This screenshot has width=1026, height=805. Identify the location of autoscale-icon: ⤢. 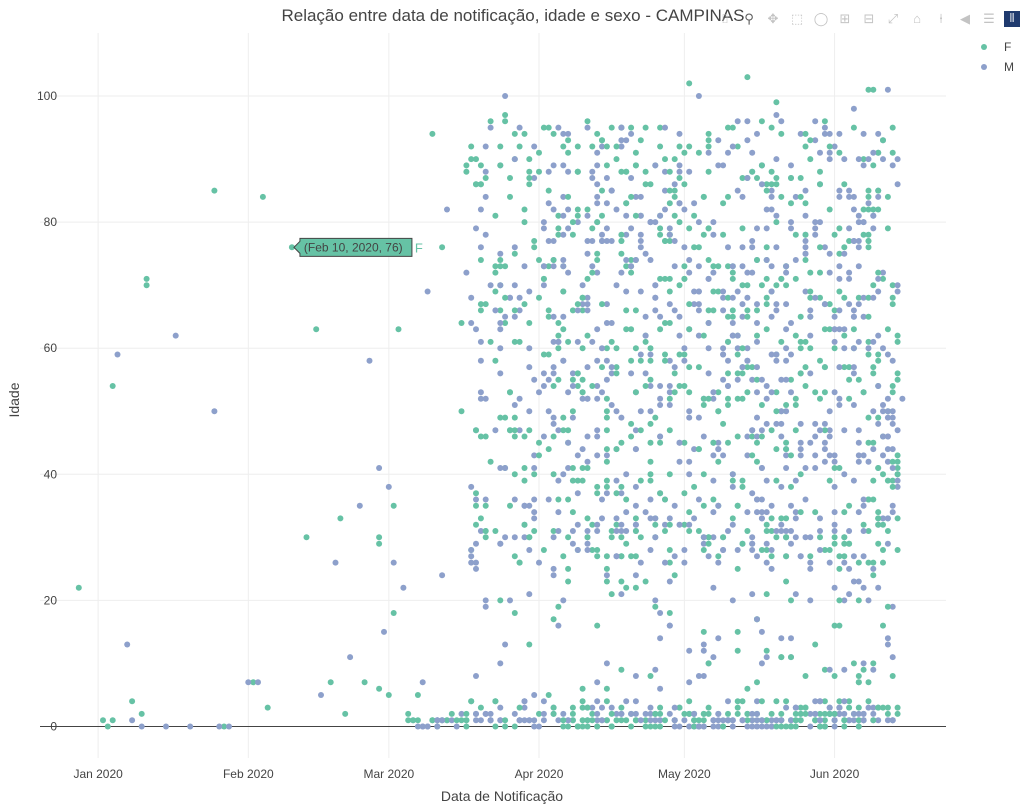
(893, 18).